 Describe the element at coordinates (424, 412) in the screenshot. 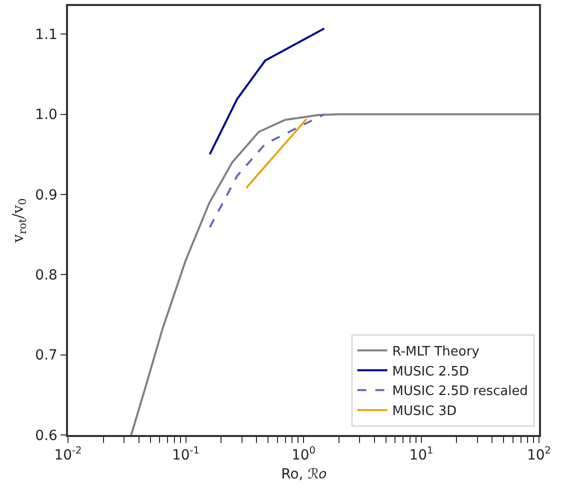

I see `legend-label: MUSIC 3D` at that location.